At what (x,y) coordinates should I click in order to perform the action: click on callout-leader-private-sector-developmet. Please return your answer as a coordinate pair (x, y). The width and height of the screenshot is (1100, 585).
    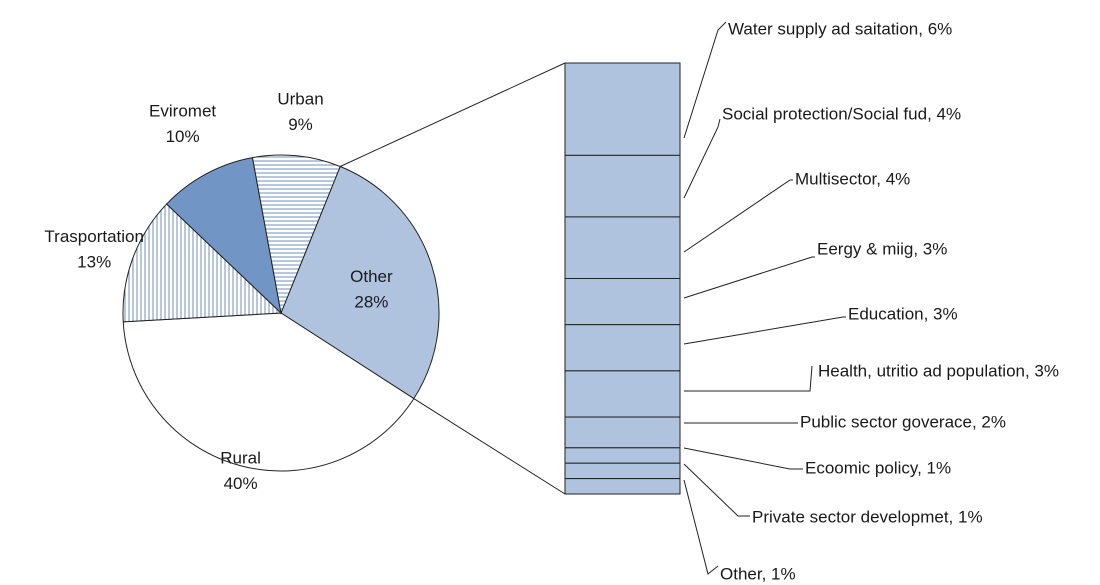
    Looking at the image, I should click on (716, 490).